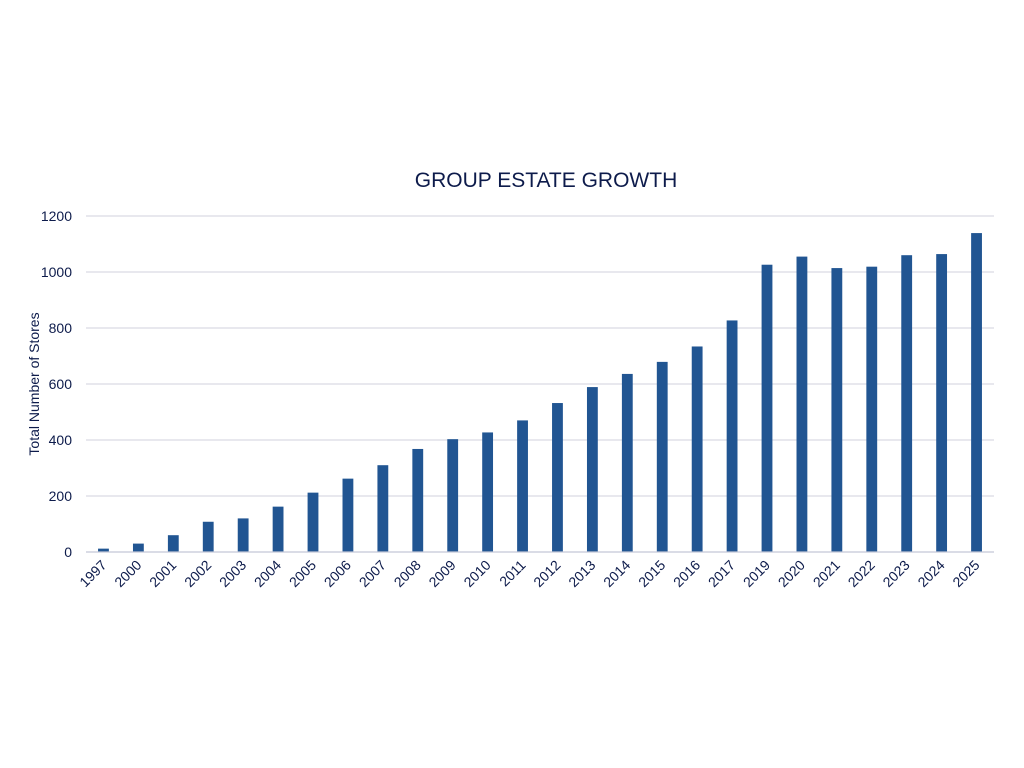  I want to click on x-tick-label: 2020, so click(791, 573).